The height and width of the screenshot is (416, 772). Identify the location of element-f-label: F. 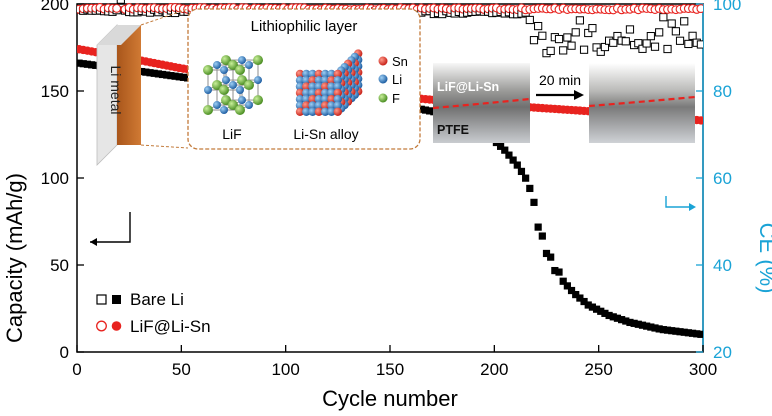
(396, 98).